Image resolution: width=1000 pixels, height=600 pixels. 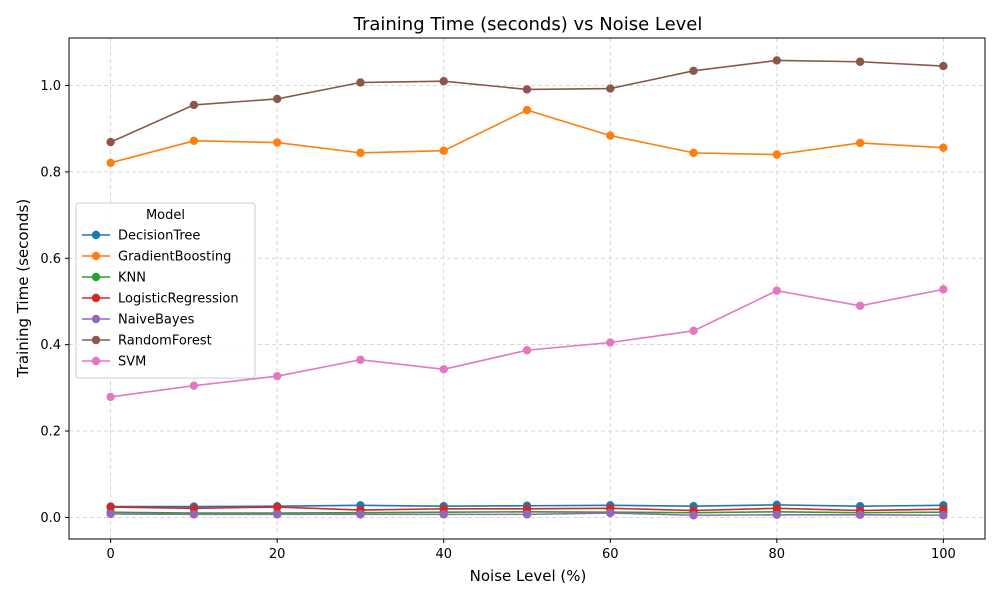 I want to click on legend-box, so click(x=165, y=290).